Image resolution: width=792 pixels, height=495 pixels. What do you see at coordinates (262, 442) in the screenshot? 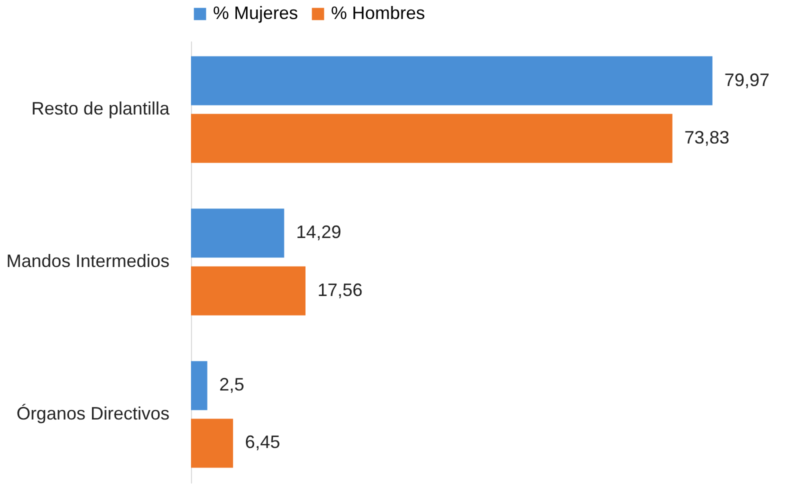
I see `data-label: 6,45` at bounding box center [262, 442].